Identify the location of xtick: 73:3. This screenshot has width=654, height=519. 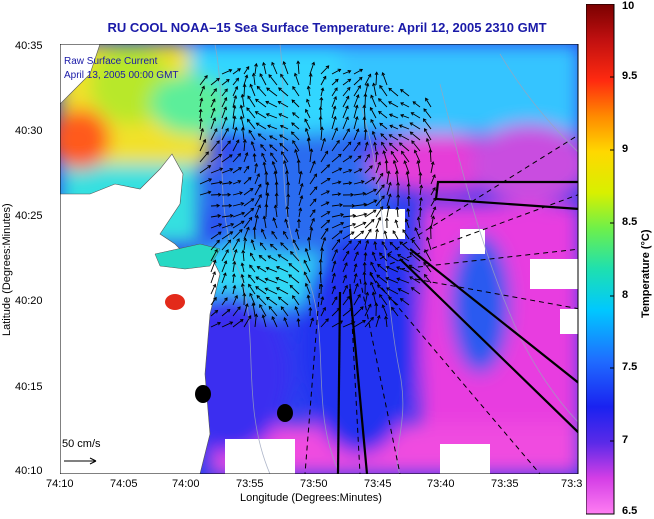
(572, 484).